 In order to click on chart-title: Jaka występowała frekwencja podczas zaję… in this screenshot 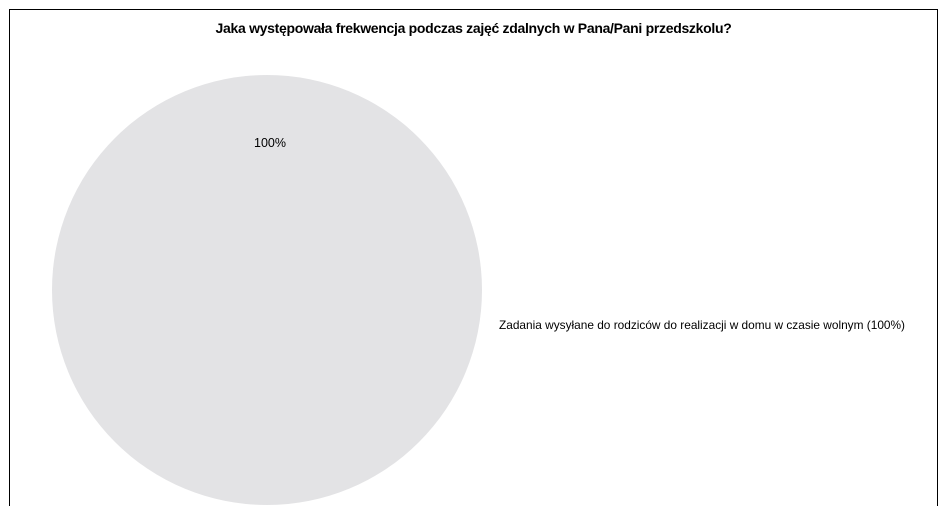, I will do `click(473, 28)`.